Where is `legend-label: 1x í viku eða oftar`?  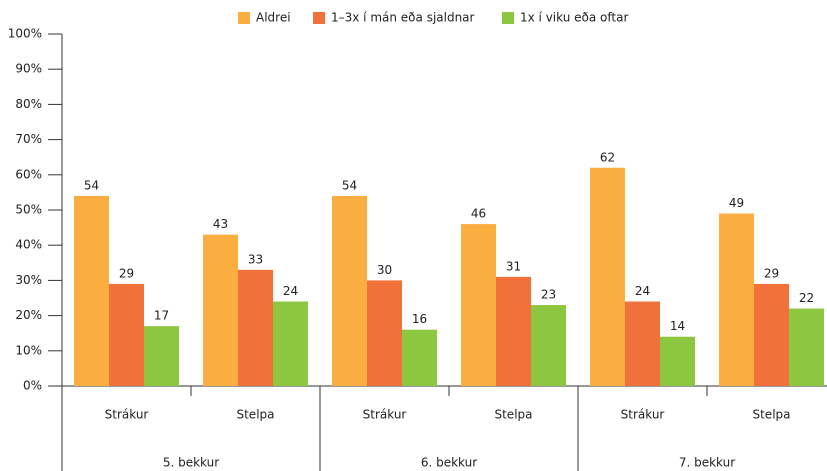
legend-label: 1x í viku eða oftar is located at coordinates (574, 18).